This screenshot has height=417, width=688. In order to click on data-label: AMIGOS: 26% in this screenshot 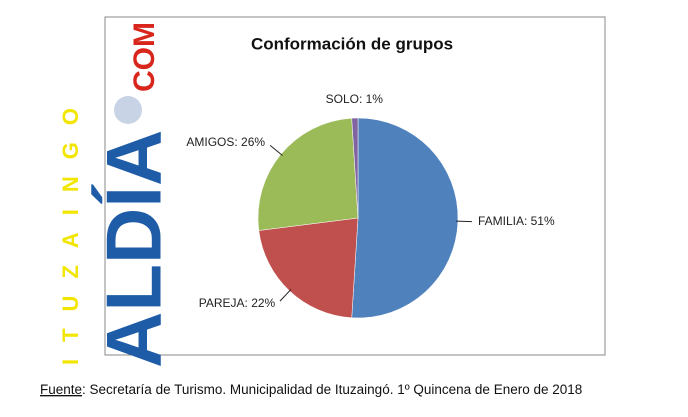, I will do `click(225, 142)`.